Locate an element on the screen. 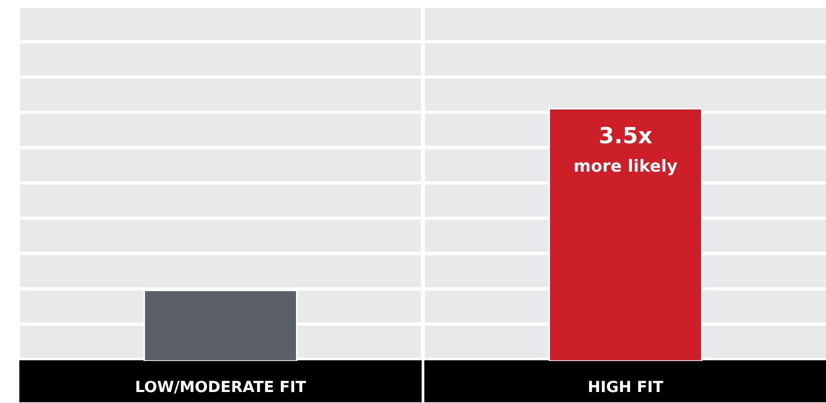 This screenshot has width=826, height=403. x-tick-label: LOW/MODERATE FIT is located at coordinates (221, 387).